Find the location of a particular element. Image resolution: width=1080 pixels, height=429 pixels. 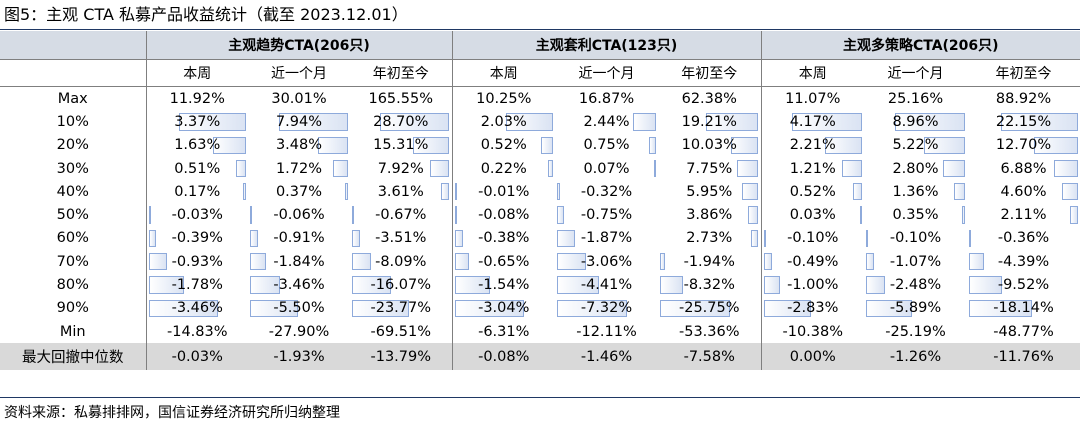

value-cell: -18.14% is located at coordinates (1023, 308).